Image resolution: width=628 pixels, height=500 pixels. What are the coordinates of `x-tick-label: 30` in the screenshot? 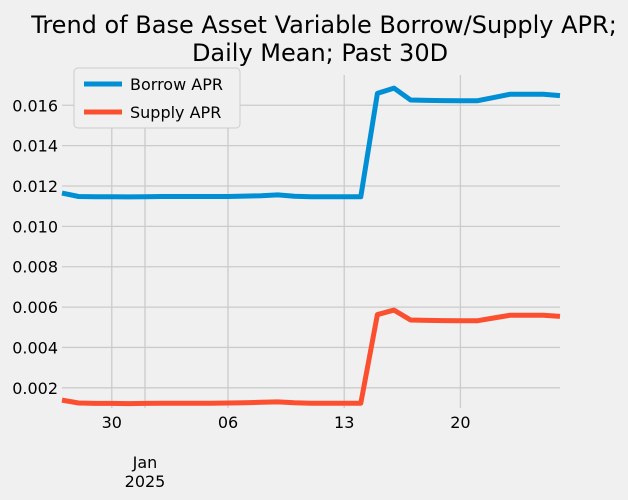 It's located at (112, 422).